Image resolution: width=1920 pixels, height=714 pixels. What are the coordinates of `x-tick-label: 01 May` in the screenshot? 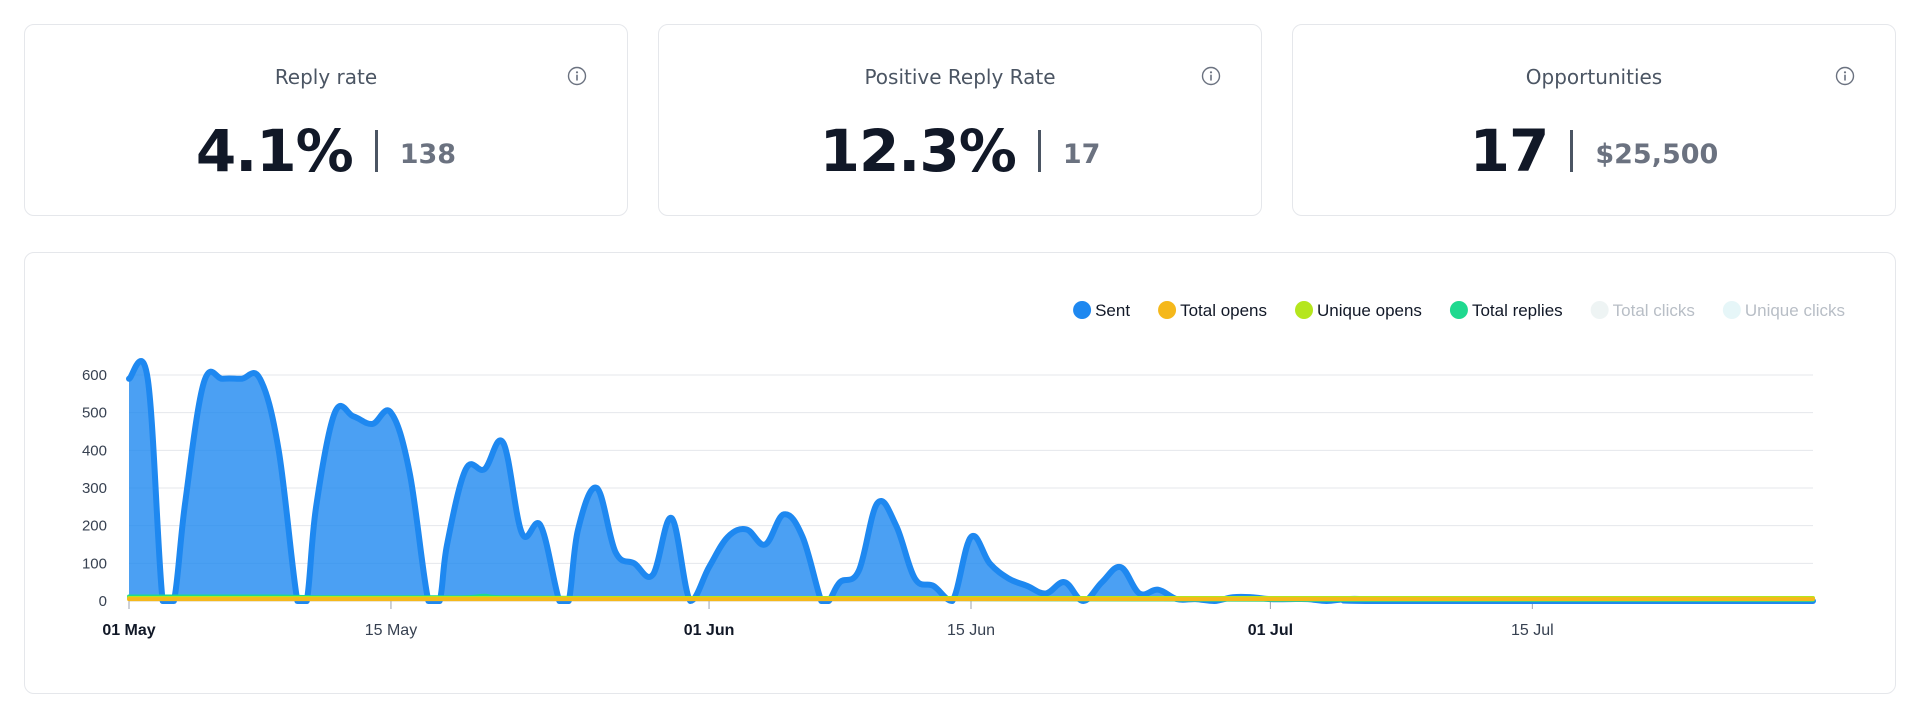 It's located at (128, 630).